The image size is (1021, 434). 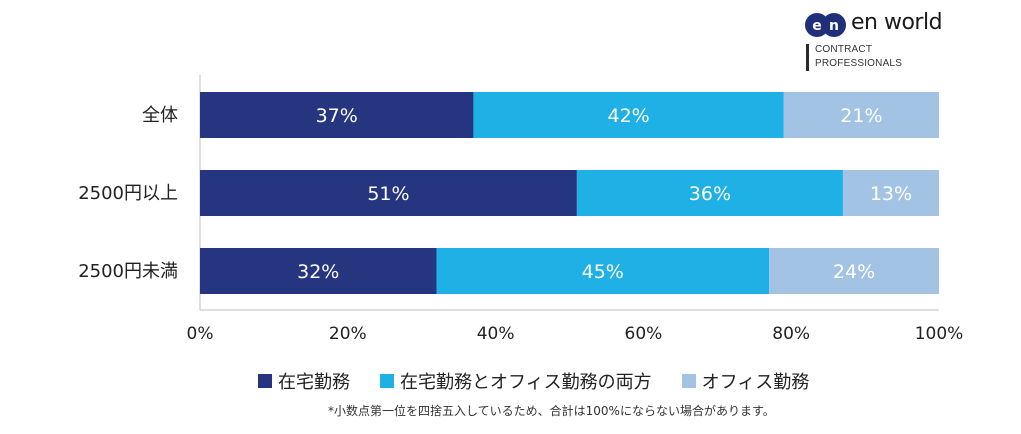 What do you see at coordinates (128, 271) in the screenshot?
I see `category-label: 2500円未満` at bounding box center [128, 271].